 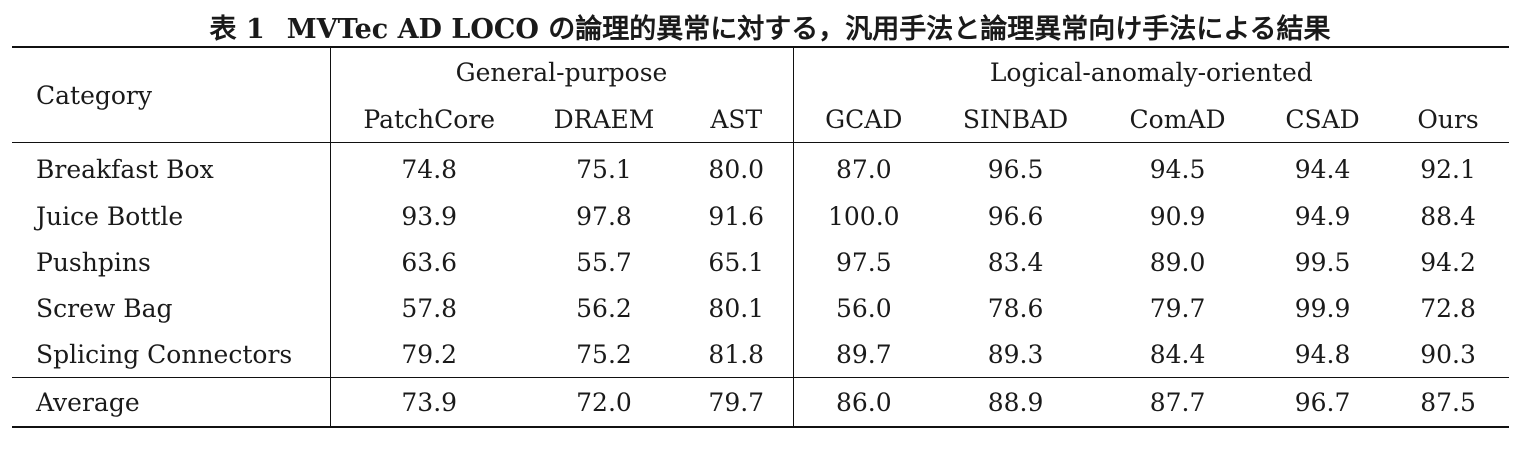 I want to click on value-cell: 56.0, so click(x=863, y=308).